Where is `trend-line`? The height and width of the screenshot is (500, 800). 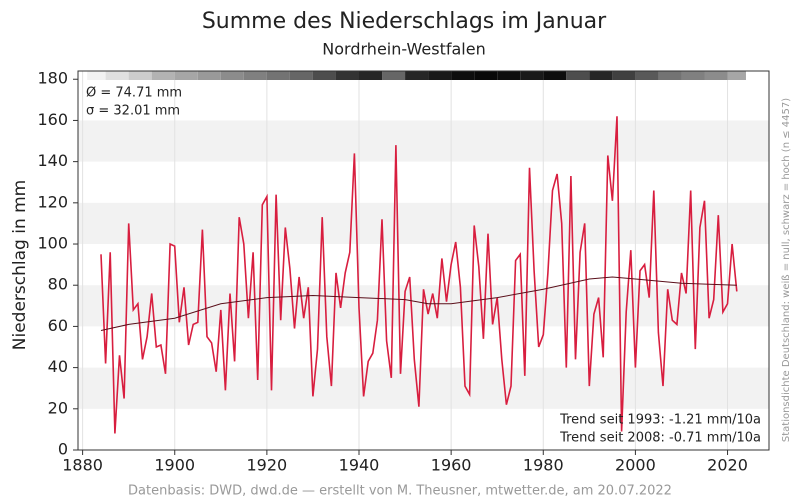
trend-line is located at coordinates (418, 303).